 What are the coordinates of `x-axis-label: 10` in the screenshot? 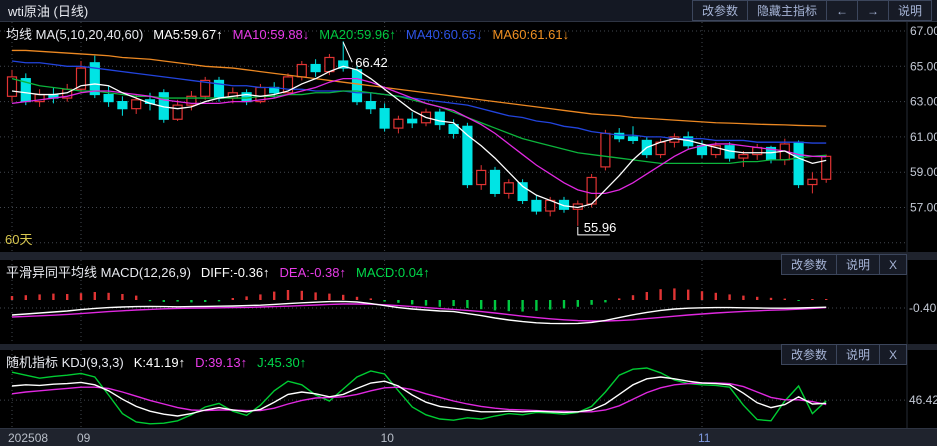 It's located at (387, 438).